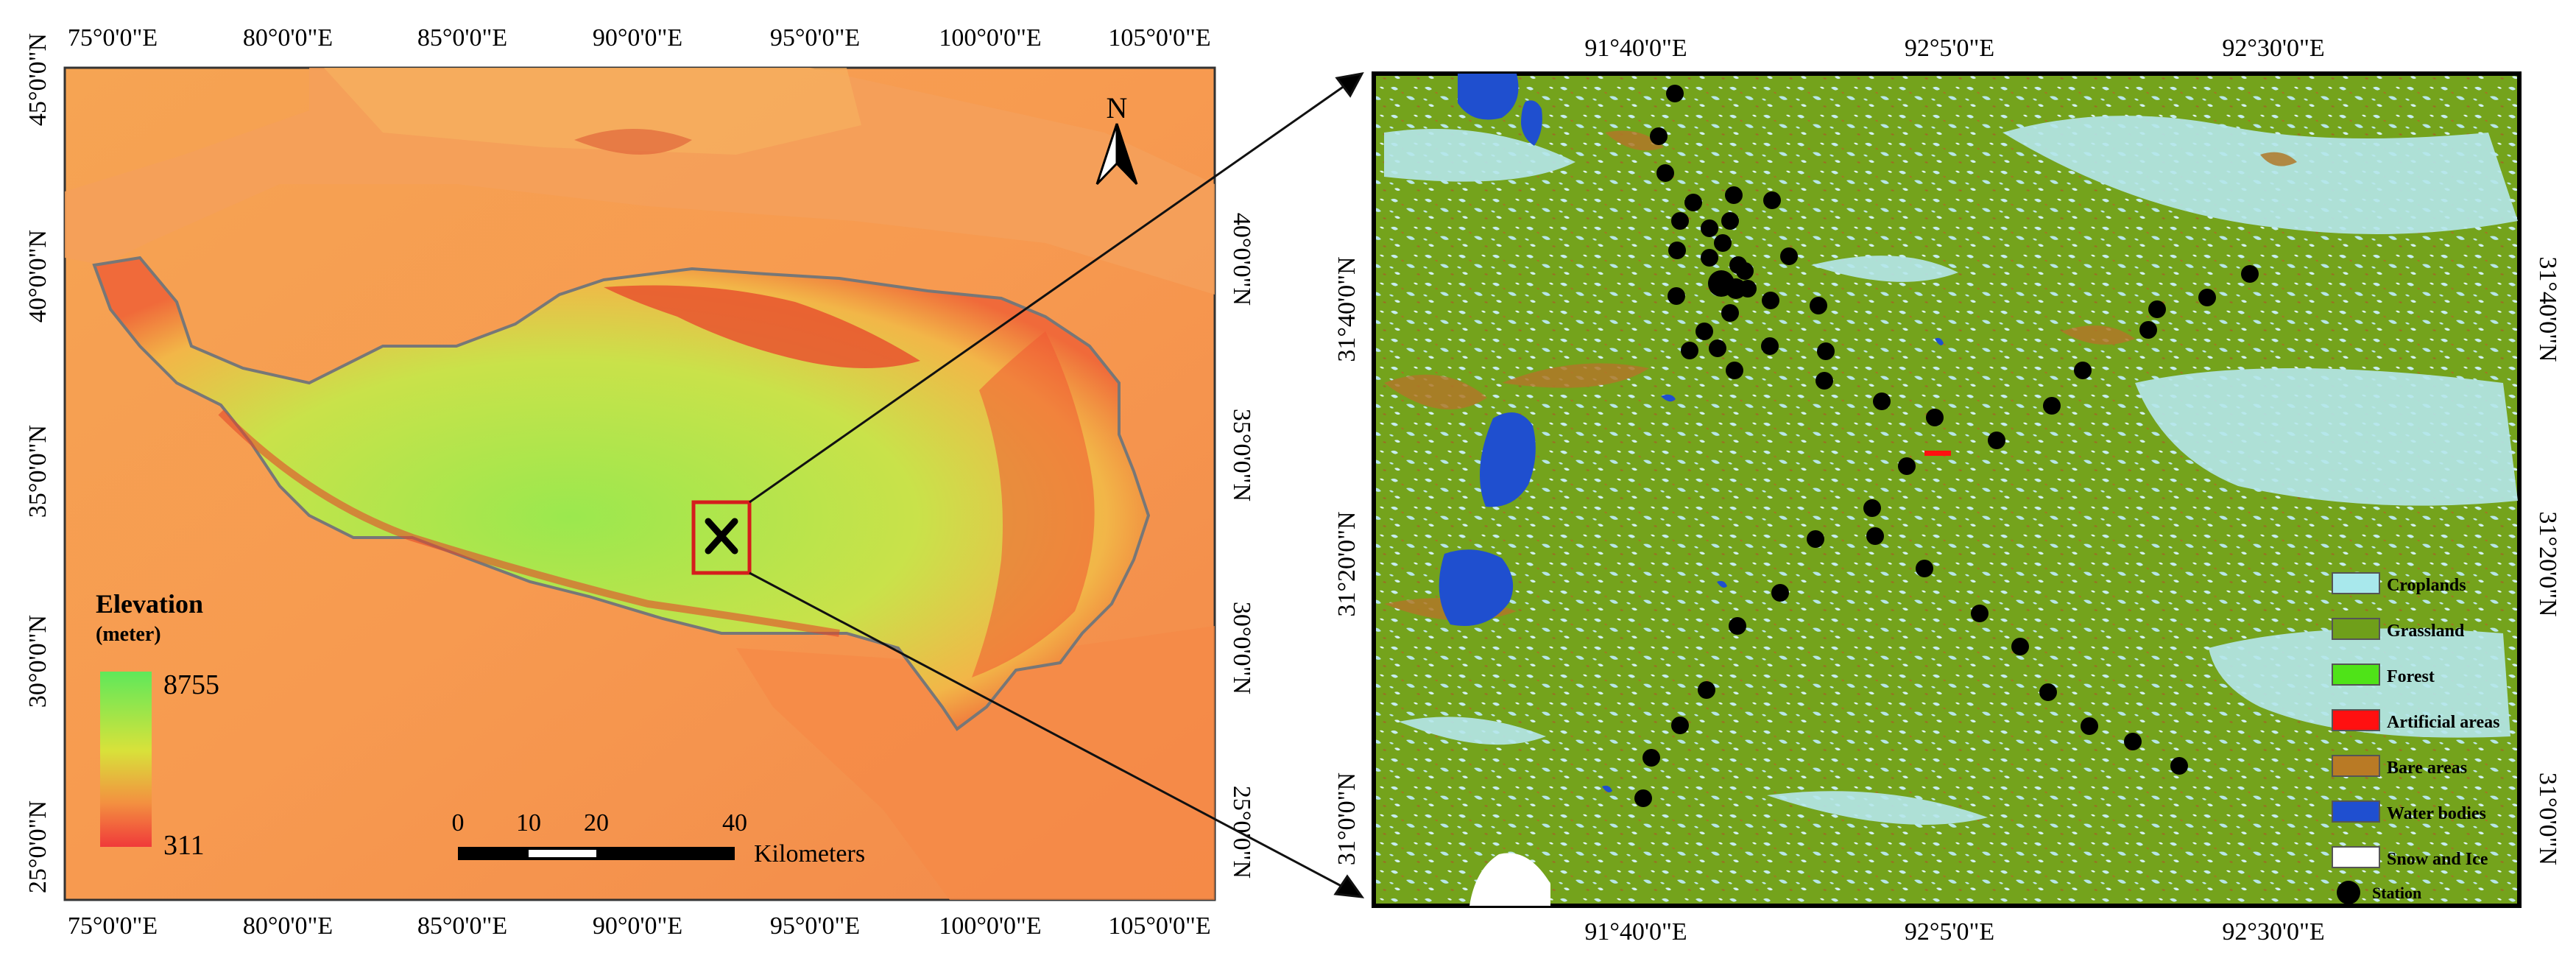 This screenshot has width=2576, height=975. I want to click on top-lon-label: 92°30'0"E, so click(2273, 48).